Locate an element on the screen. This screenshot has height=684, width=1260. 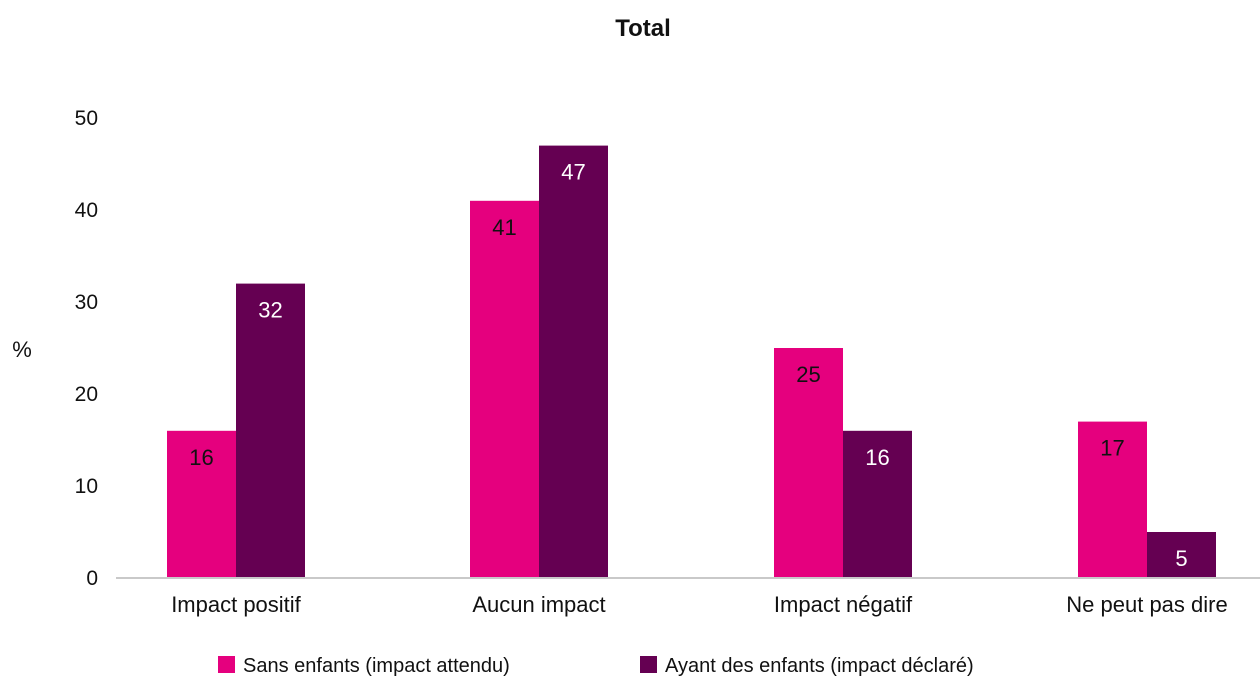
x-category-label: Ne peut pas dire is located at coordinates (1146, 604).